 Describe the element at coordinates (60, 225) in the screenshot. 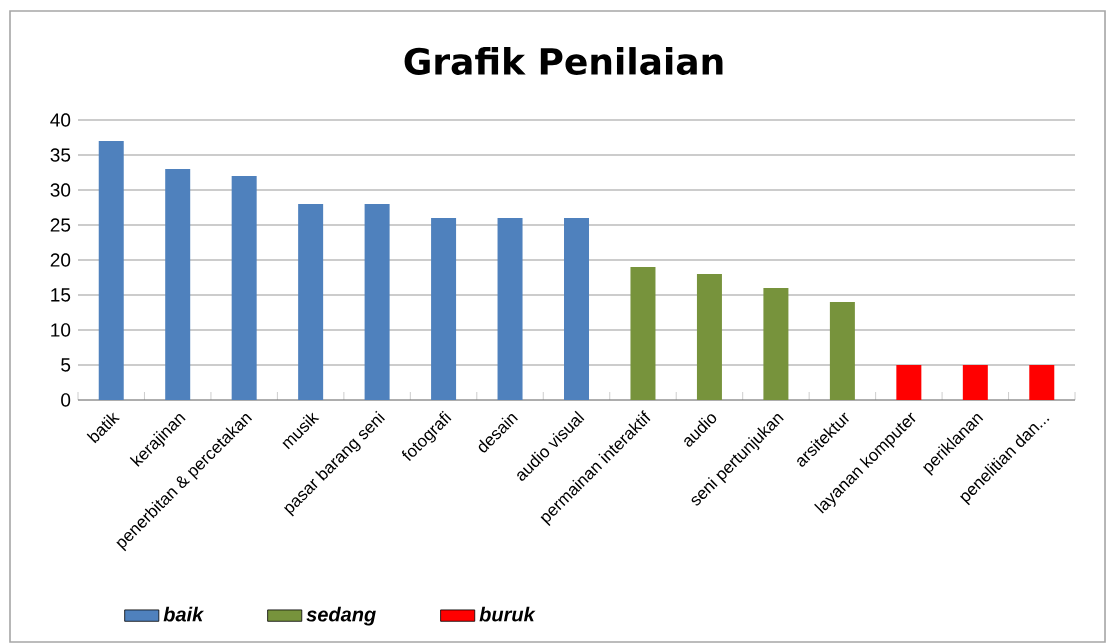

I see `y-tick-label: 25` at that location.